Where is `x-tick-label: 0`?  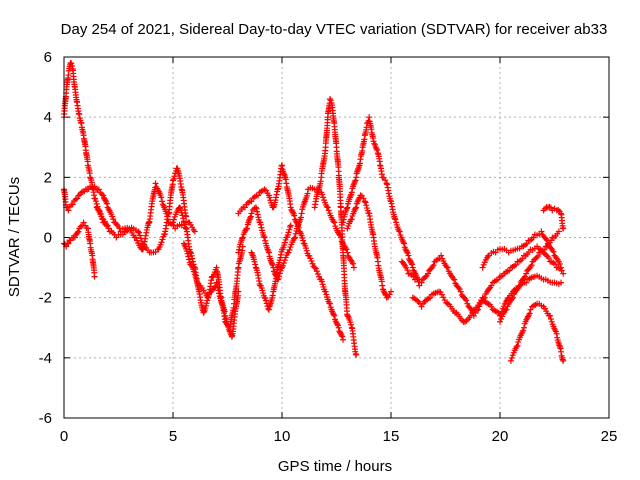
x-tick-label: 0 is located at coordinates (64, 436).